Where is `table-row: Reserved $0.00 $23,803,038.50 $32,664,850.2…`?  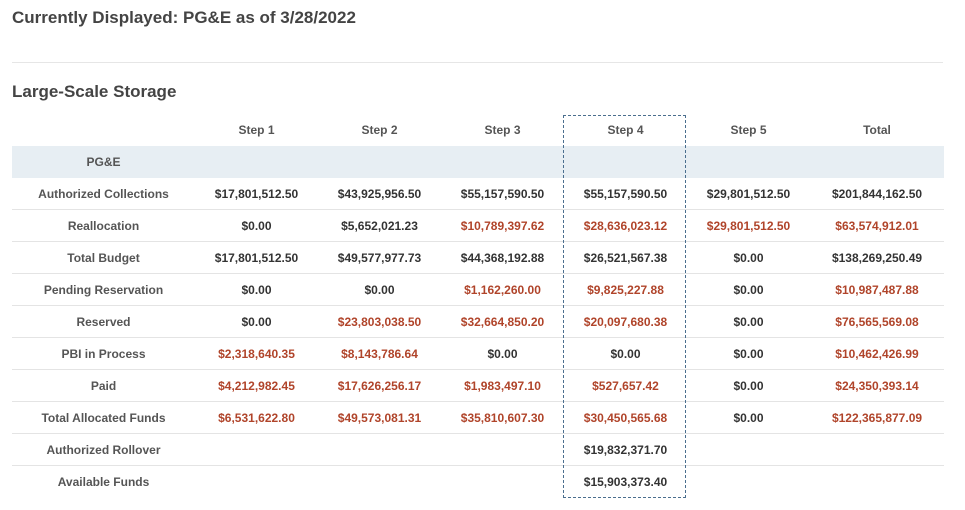
table-row: Reserved $0.00 $23,803,038.50 $32,664,850.2… is located at coordinates (478, 321).